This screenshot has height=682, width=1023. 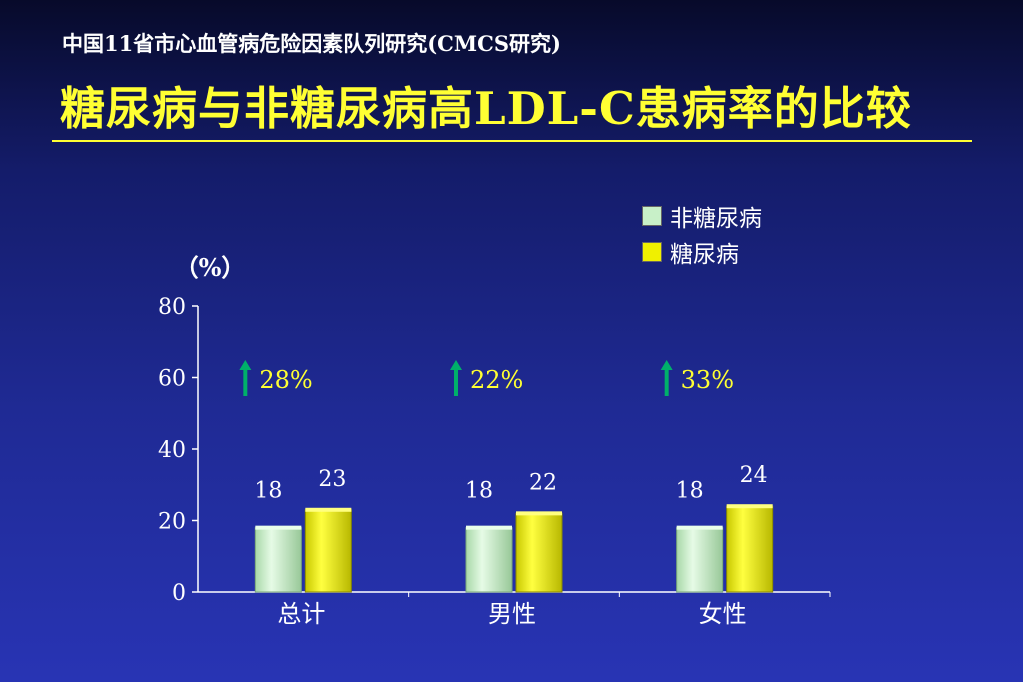 I want to click on legend-label-non-diabetes: 非糖尿病, so click(x=716, y=219).